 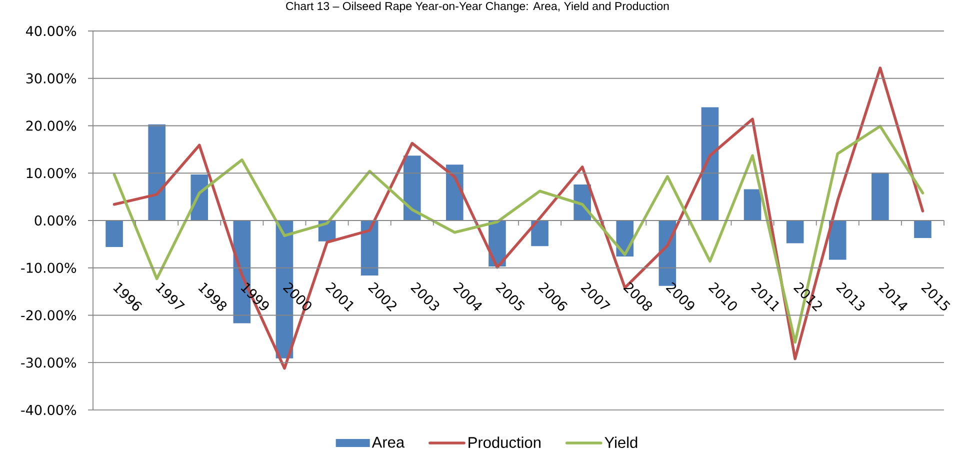 What do you see at coordinates (48, 410) in the screenshot?
I see `y-tick-label: -40.00%` at bounding box center [48, 410].